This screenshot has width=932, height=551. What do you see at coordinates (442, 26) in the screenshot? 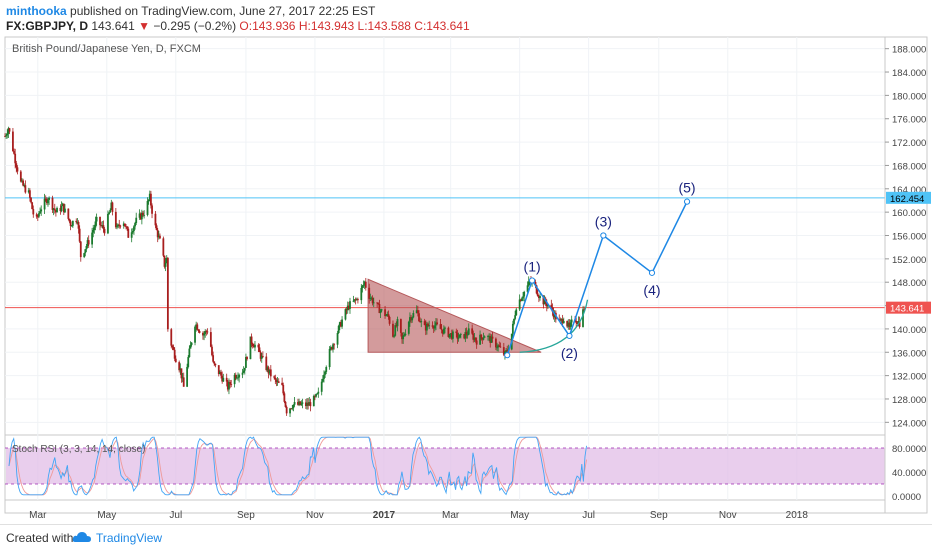
I see `close-value: C:143.641` at bounding box center [442, 26].